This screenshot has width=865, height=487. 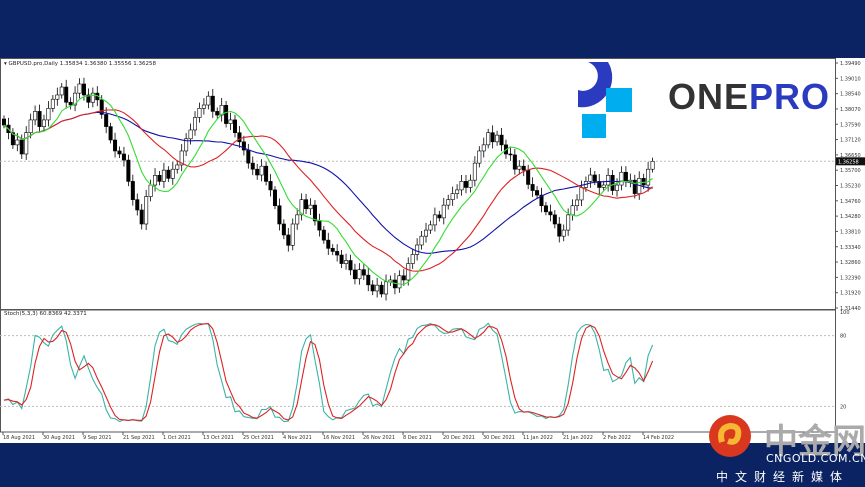 What do you see at coordinates (845, 313) in the screenshot?
I see `stoch-tick-label: 100` at bounding box center [845, 313].